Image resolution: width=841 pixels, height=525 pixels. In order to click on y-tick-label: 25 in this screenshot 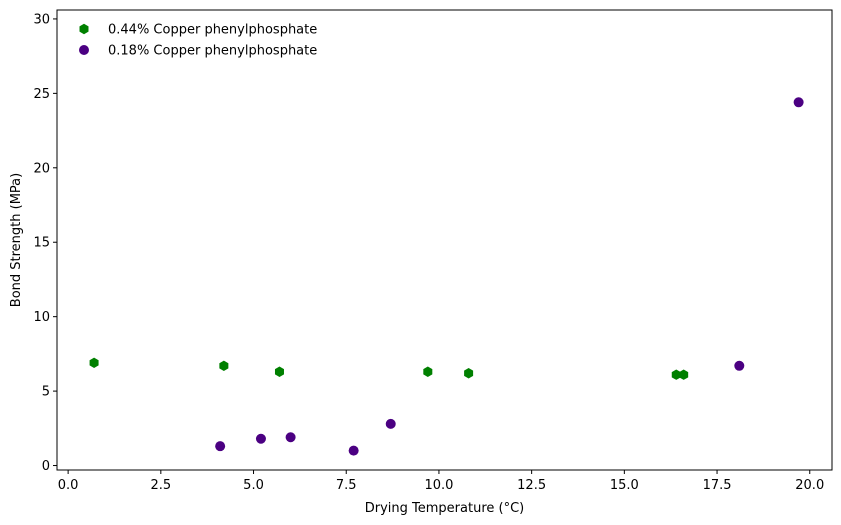, I will do `click(41, 94)`.